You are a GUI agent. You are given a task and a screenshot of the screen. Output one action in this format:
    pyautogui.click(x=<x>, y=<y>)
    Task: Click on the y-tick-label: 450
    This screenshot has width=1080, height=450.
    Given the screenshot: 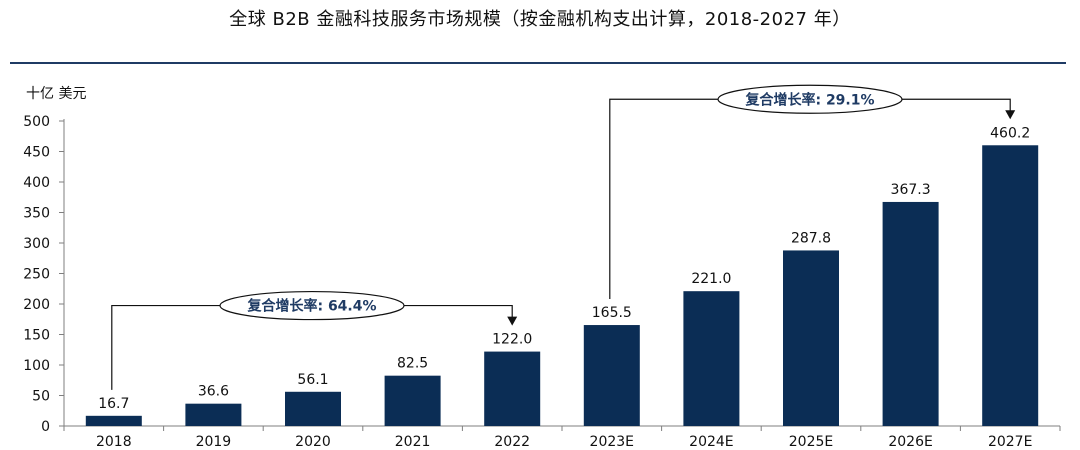 What is the action you would take?
    pyautogui.click(x=36, y=153)
    